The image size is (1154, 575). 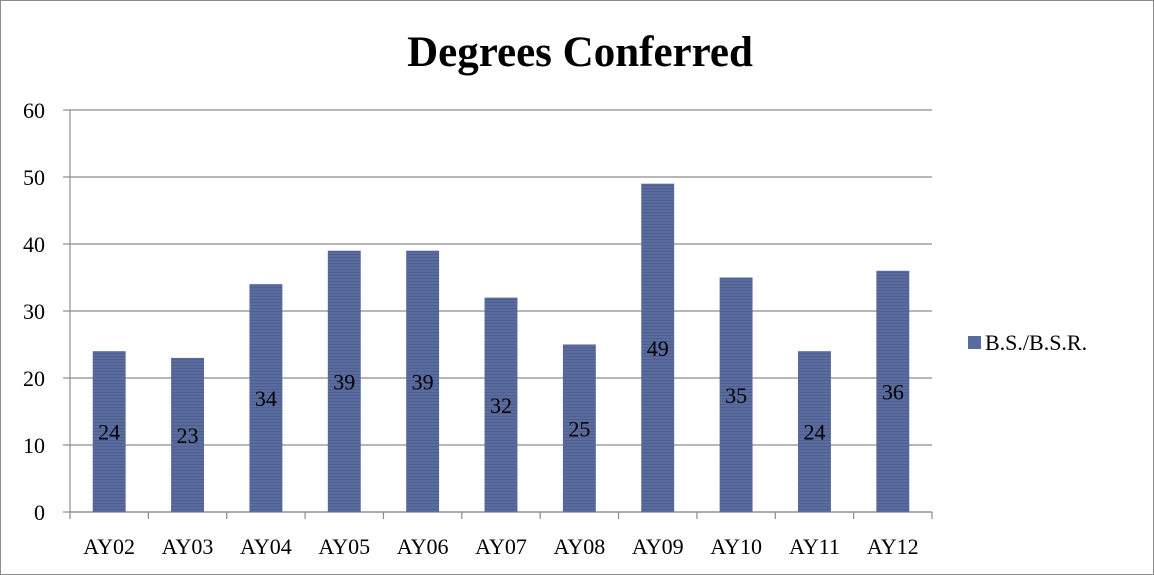 I want to click on bar-ay04, so click(x=266, y=398).